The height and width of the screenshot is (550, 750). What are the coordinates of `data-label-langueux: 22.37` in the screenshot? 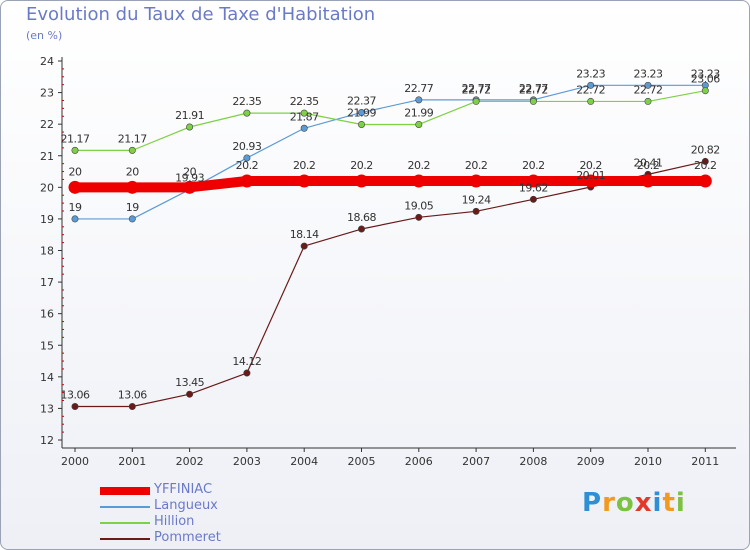 It's located at (361, 100).